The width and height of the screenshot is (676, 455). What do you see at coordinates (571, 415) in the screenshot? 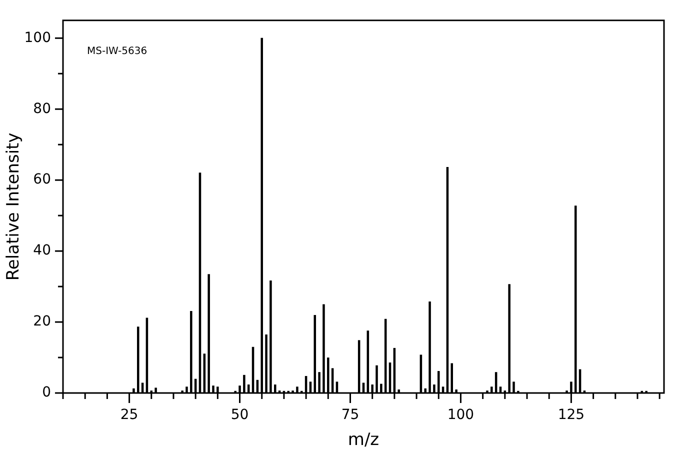
I see `x-tick-label: 125` at bounding box center [571, 415].